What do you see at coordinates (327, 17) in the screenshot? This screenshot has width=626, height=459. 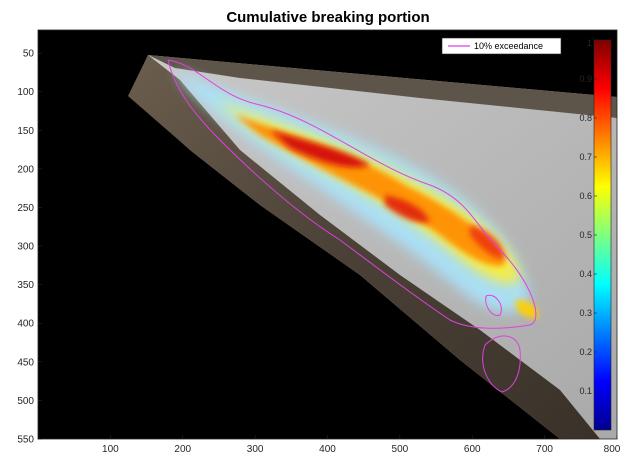 I see `chart-title: Cumulative breaking portion` at bounding box center [327, 17].